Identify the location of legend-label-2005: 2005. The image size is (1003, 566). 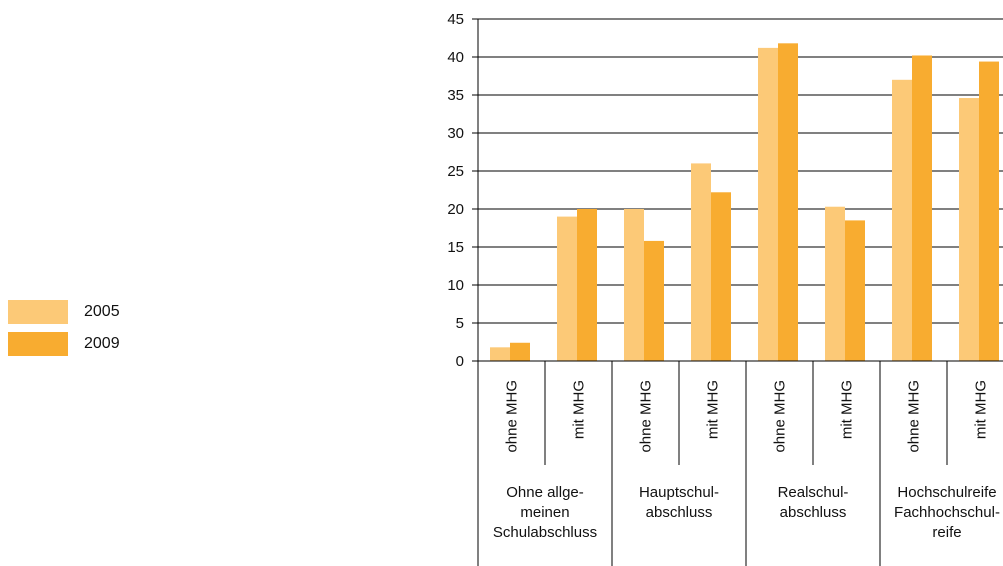
(102, 311).